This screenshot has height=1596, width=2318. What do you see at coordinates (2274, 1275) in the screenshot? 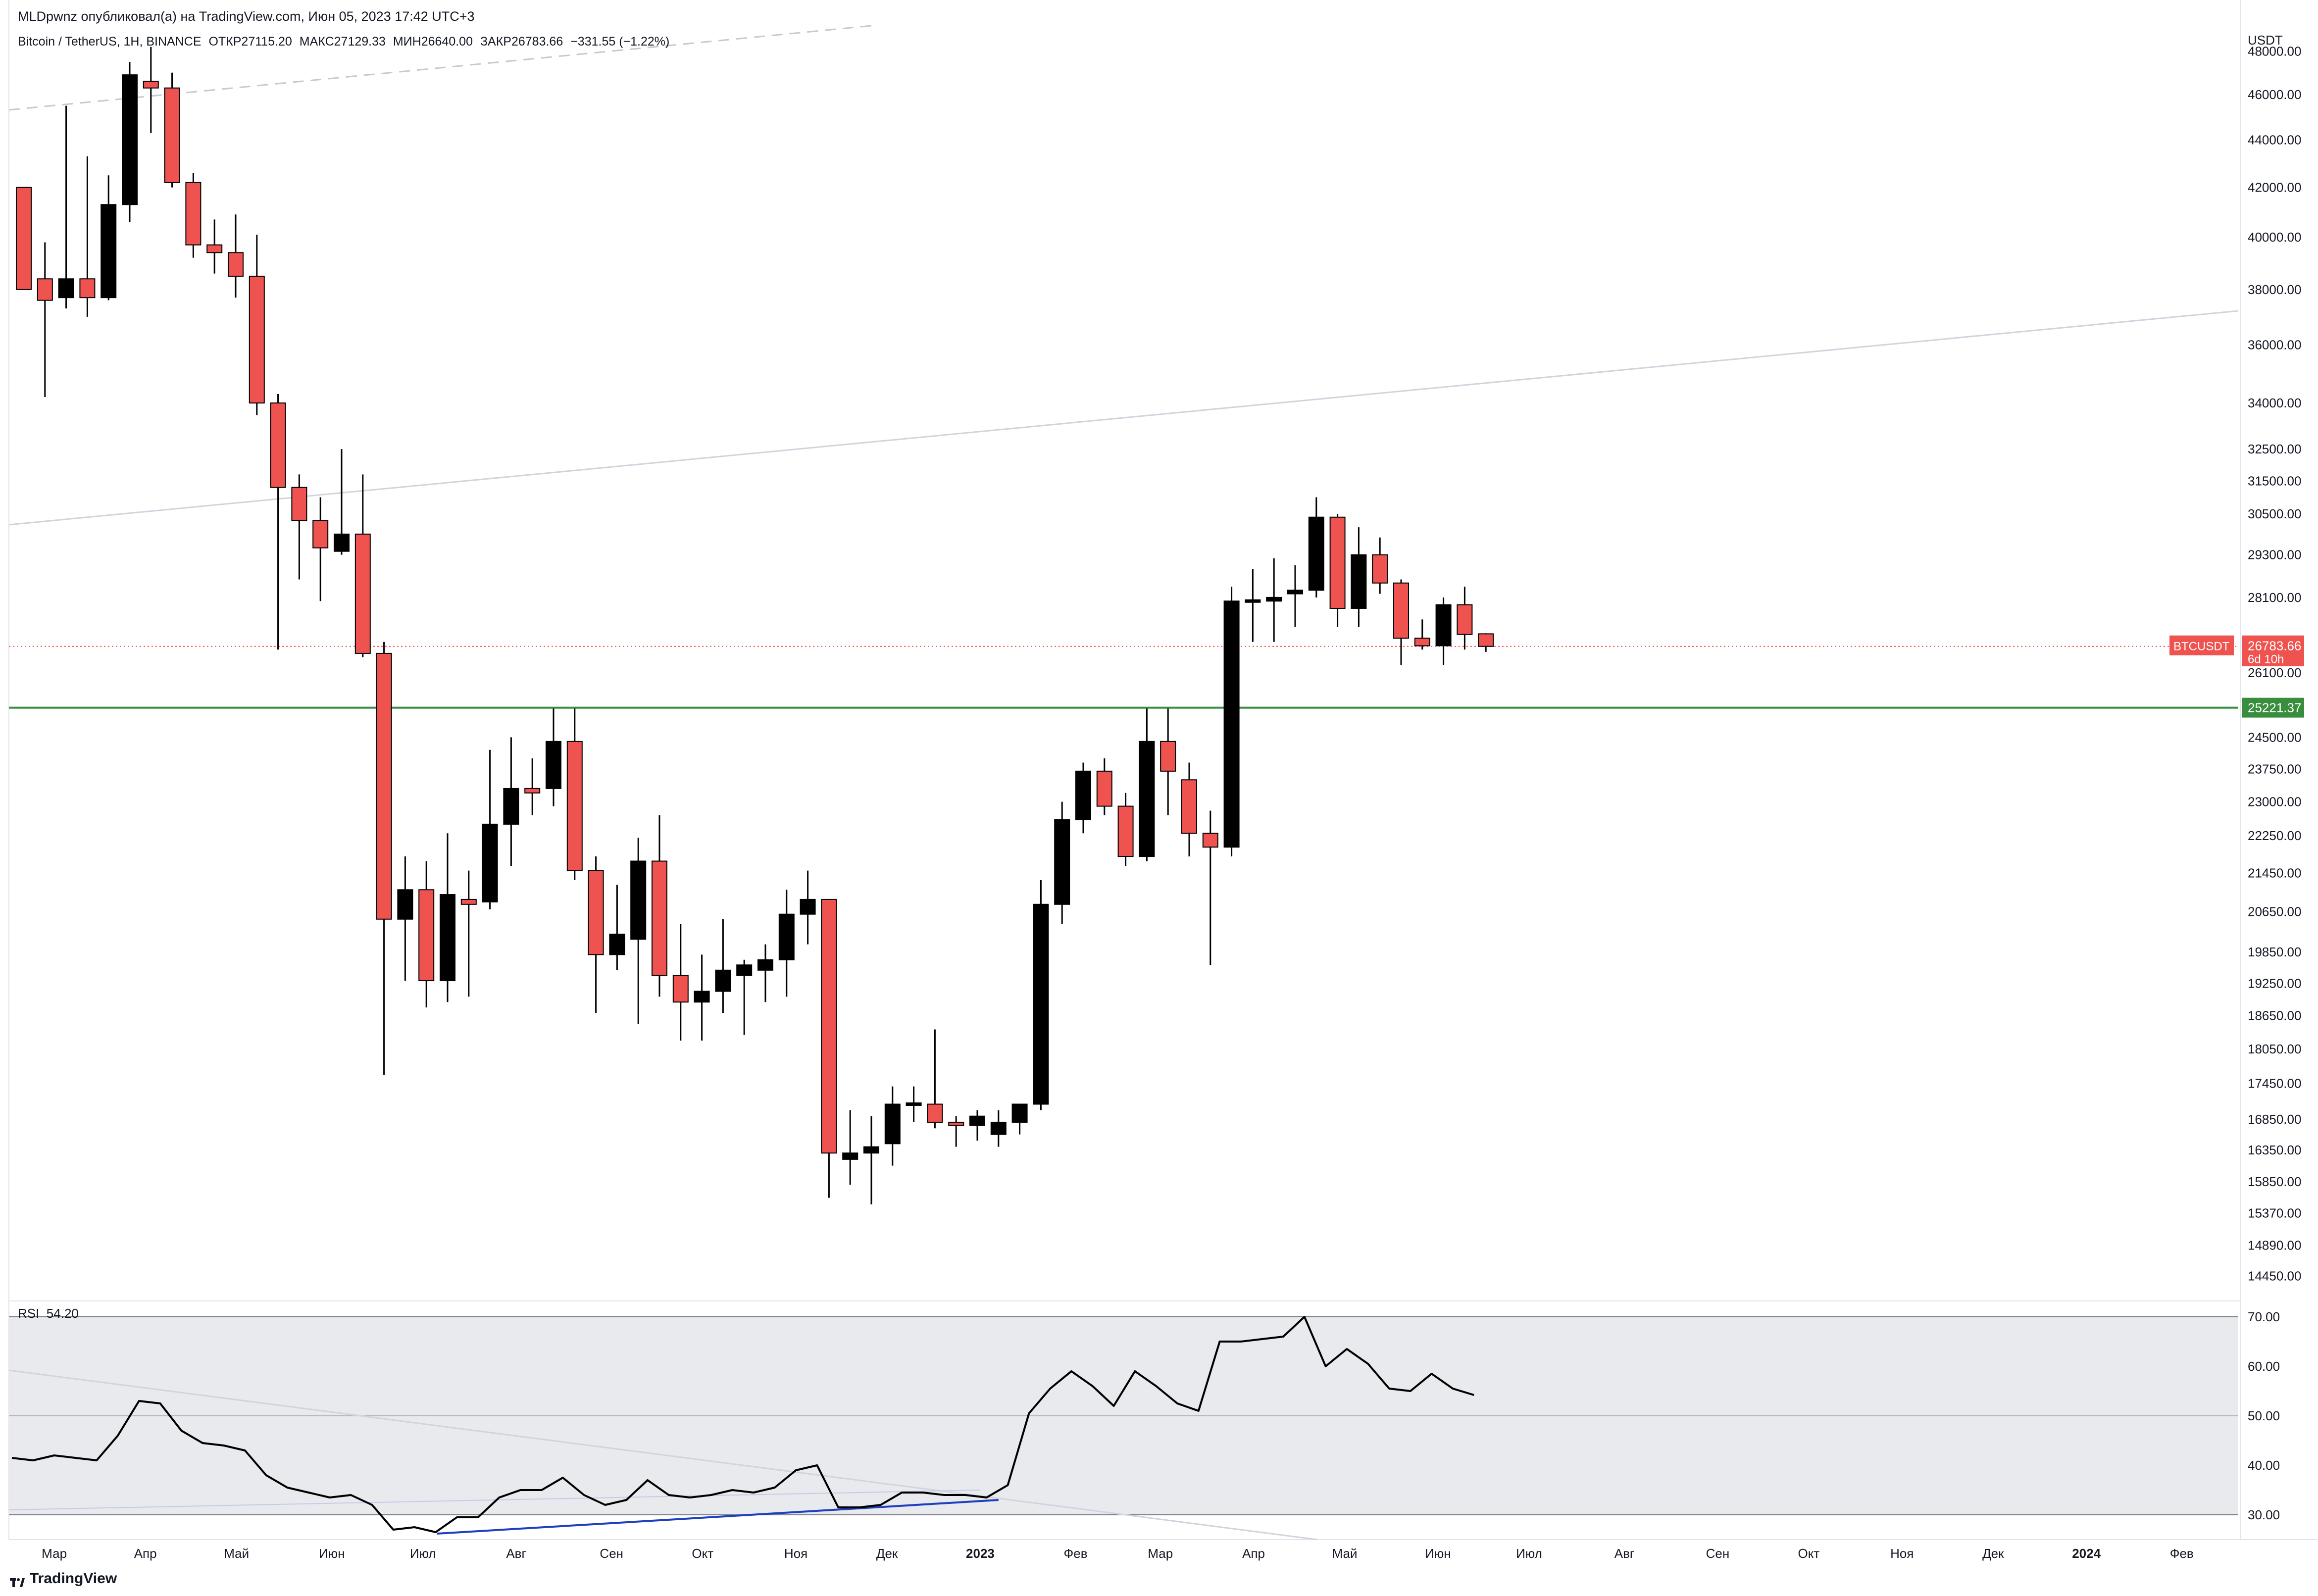
I see `price-tick-label: 14450.00` at bounding box center [2274, 1275].